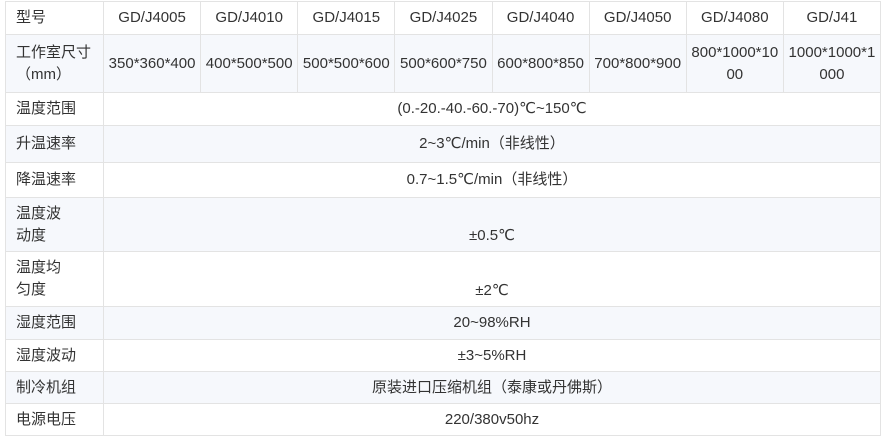 This screenshot has width=886, height=436. What do you see at coordinates (54, 18) in the screenshot?
I see `header-label: 型号` at bounding box center [54, 18].